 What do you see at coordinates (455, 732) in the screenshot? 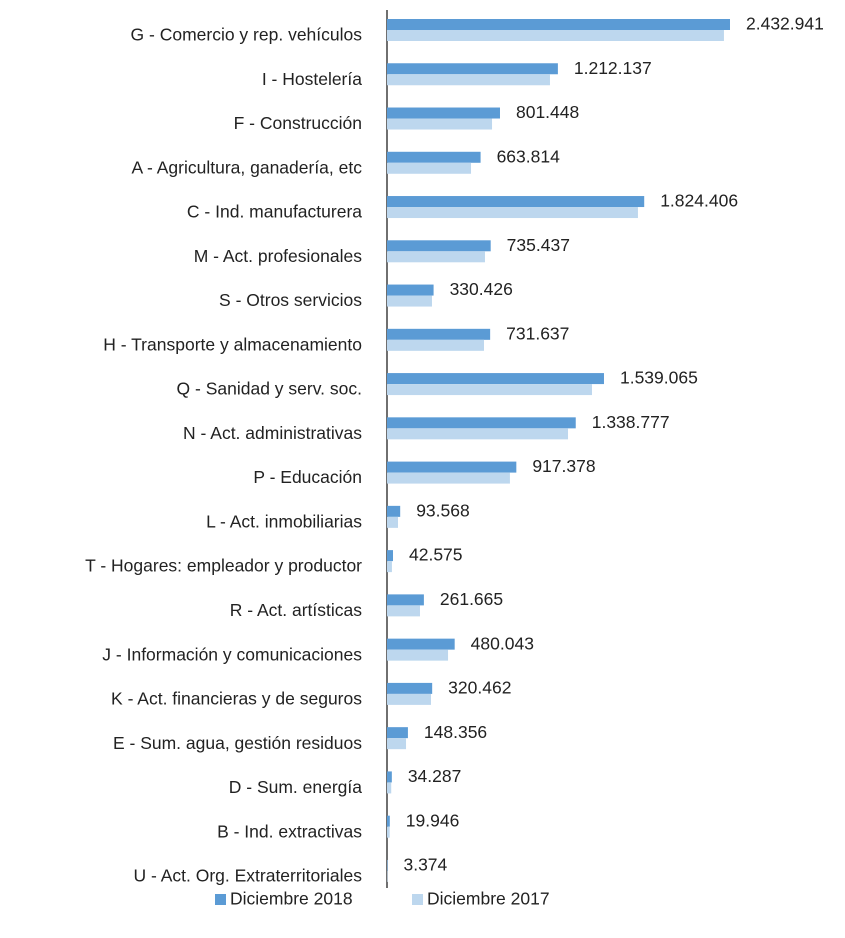
I see `value-label: 148.356` at bounding box center [455, 732].